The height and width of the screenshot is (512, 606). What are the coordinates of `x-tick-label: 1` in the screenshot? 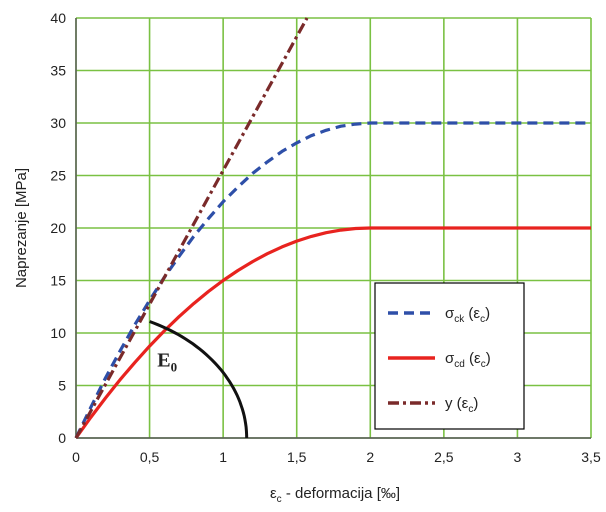 It's located at (223, 457).